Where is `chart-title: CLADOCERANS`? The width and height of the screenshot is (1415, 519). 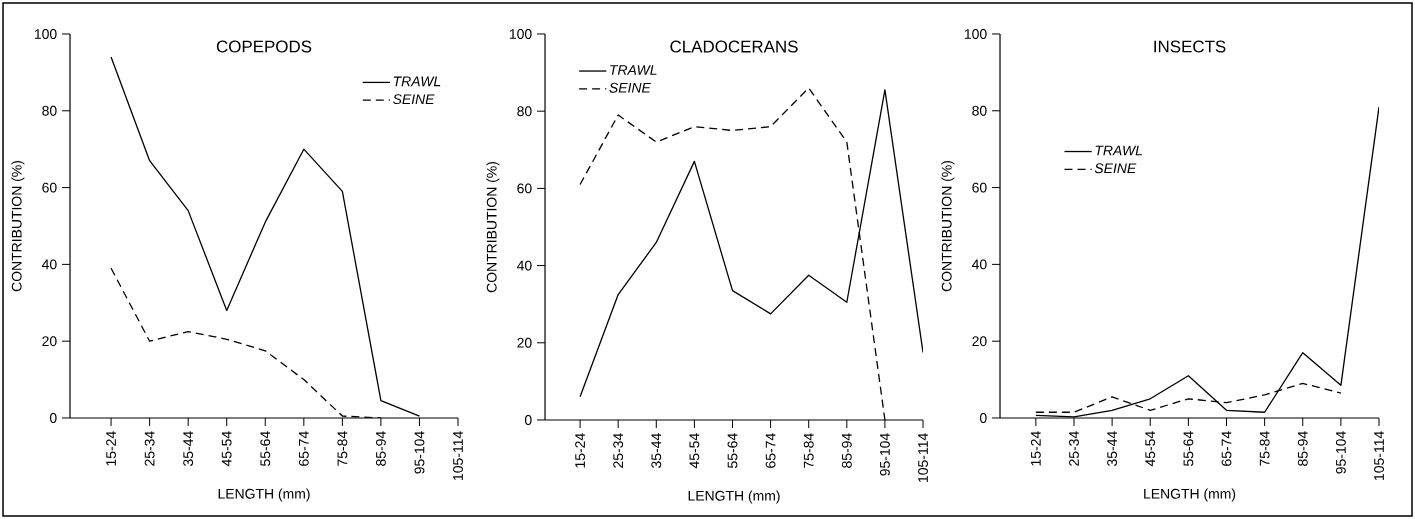 chart-title: CLADOCERANS is located at coordinates (734, 46).